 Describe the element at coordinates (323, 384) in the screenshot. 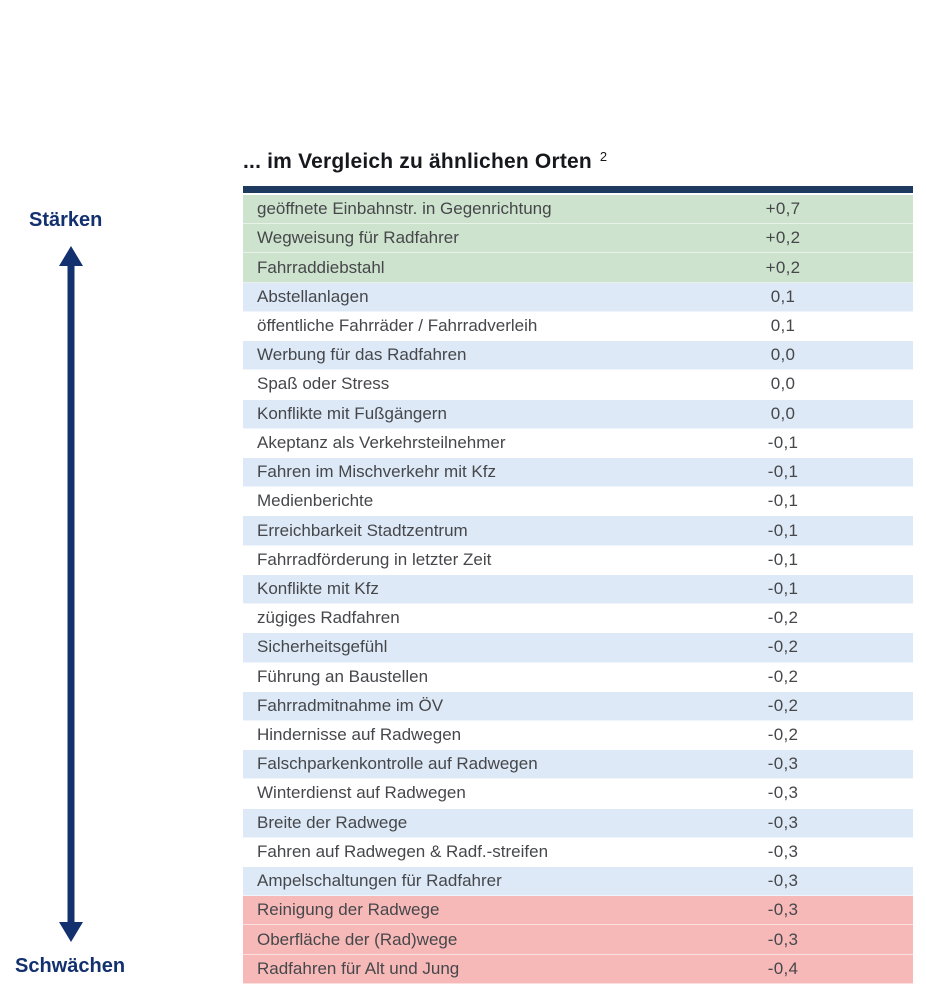

I see `row-label: Spaß oder Stress` at that location.